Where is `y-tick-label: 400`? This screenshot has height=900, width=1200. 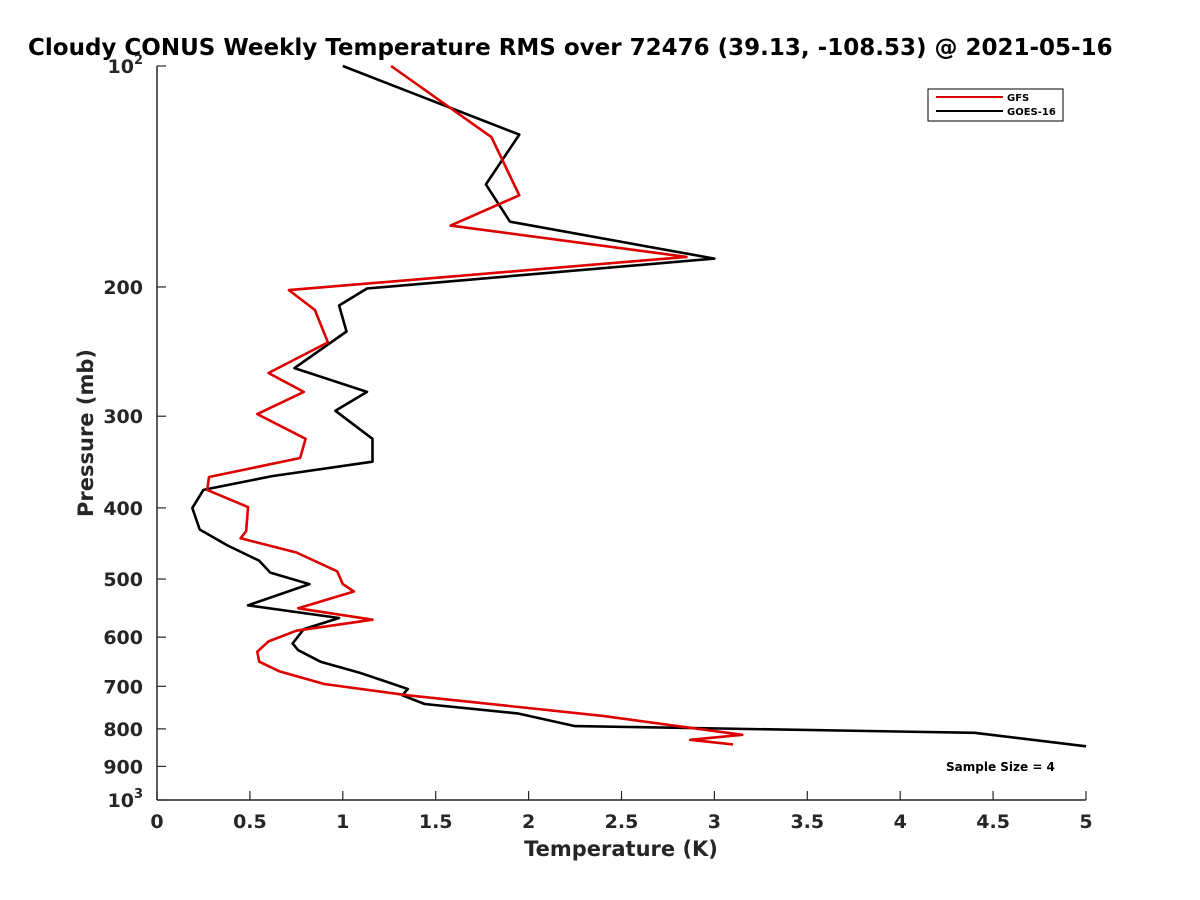 y-tick-label: 400 is located at coordinates (123, 509).